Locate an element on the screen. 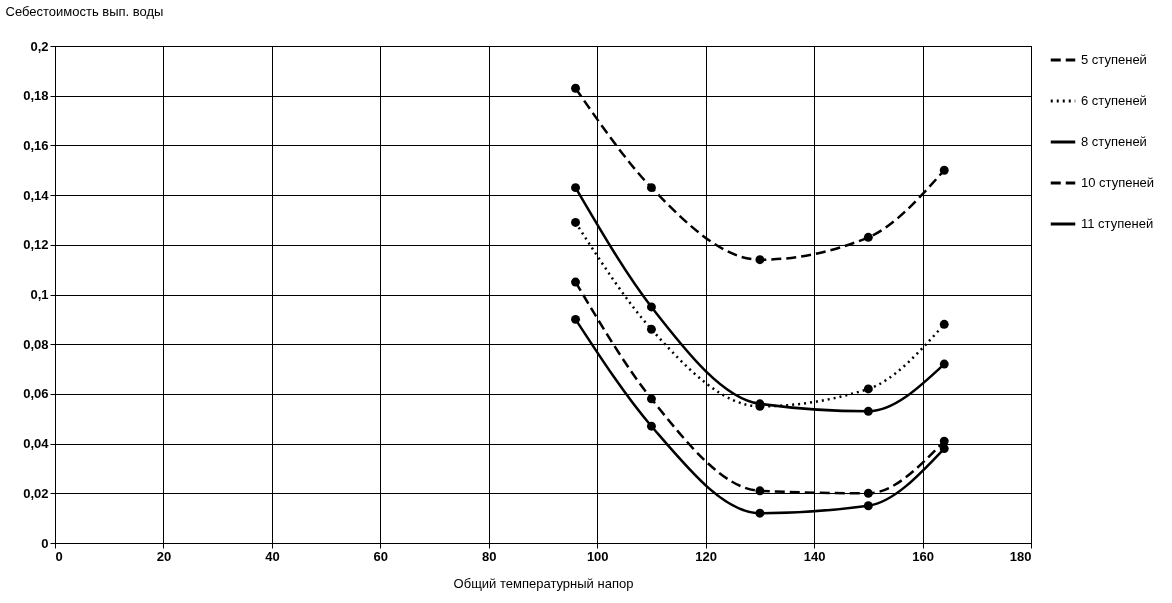 The image size is (1172, 603). x-tick-label: 60 is located at coordinates (381, 556).